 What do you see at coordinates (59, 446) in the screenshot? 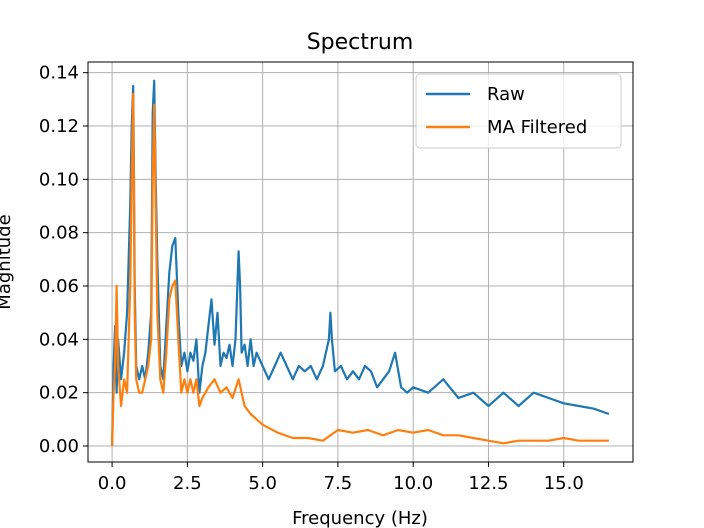
I see `y-tick-label: 0.00` at bounding box center [59, 446].